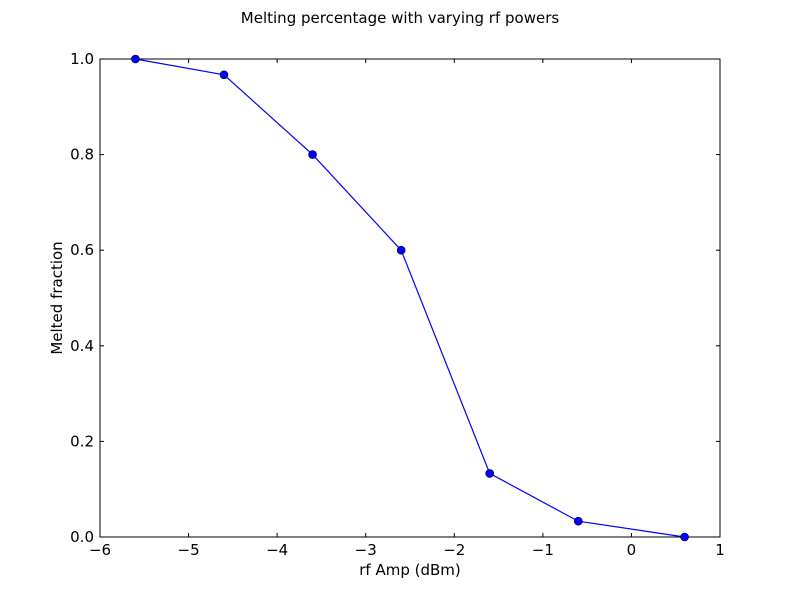 The height and width of the screenshot is (597, 800). Describe the element at coordinates (454, 550) in the screenshot. I see `x-tick-label: −2` at that location.